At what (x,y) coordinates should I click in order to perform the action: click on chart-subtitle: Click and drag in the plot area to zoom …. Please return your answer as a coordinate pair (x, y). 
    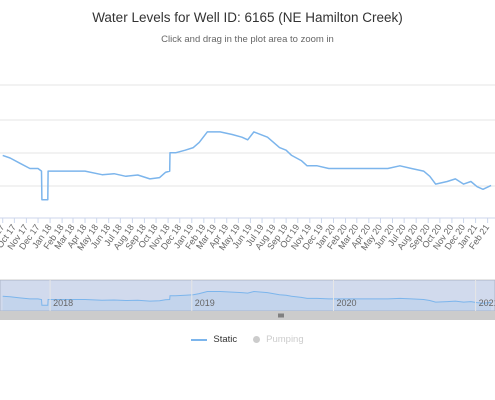
    Looking at the image, I should click on (247, 39).